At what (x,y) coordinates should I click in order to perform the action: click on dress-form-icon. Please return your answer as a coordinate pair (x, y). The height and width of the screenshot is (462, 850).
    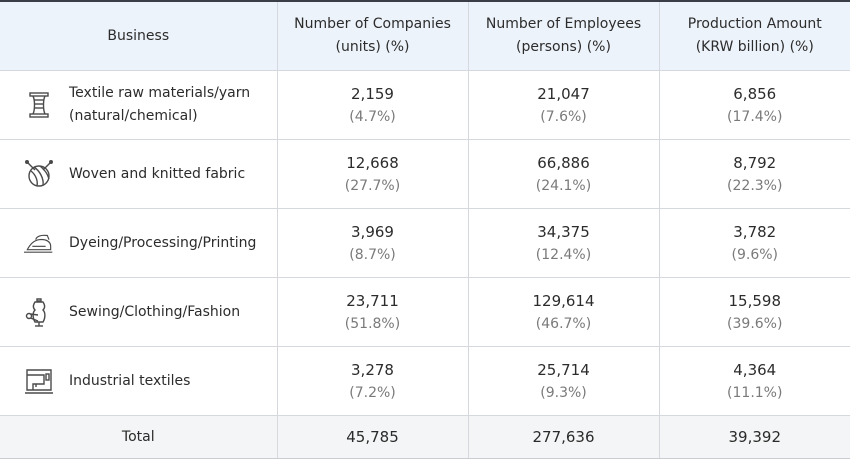
    Looking at the image, I should click on (39, 312).